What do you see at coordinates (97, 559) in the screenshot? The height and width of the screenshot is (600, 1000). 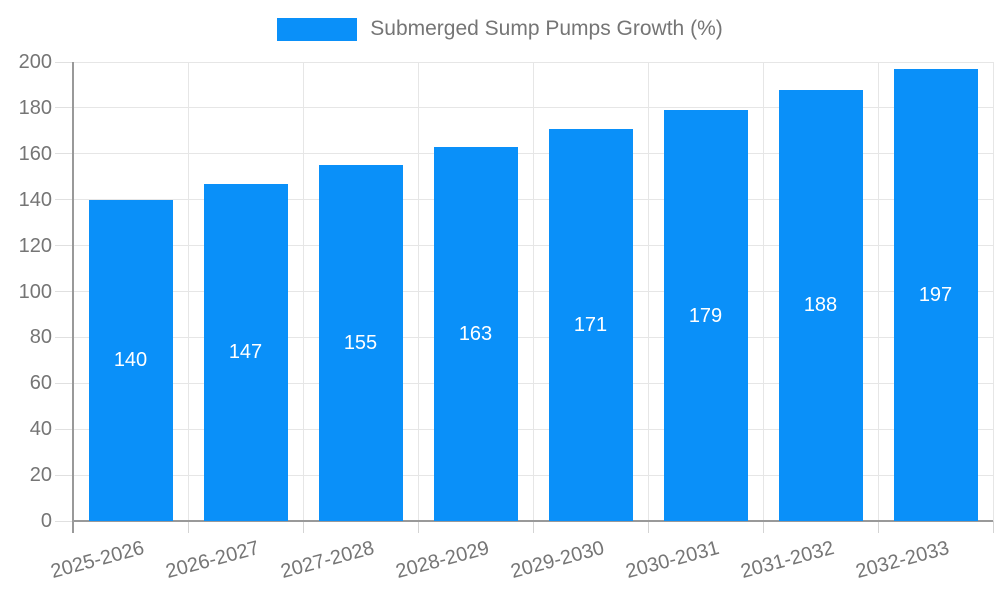 I see `x-axis-label: 2025-2026` at bounding box center [97, 559].